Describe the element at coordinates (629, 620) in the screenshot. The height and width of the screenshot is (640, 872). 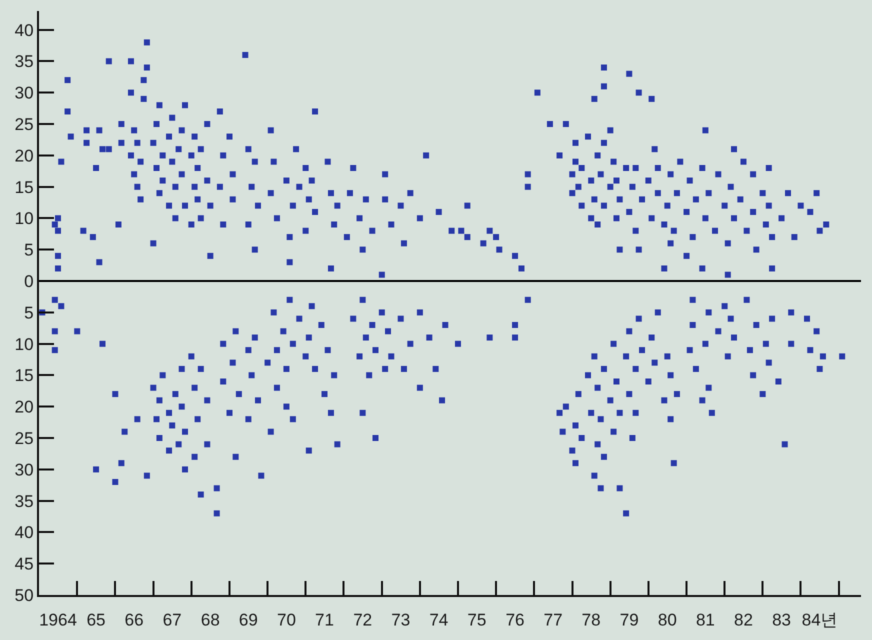
I see `x-tick-label: 79` at that location.